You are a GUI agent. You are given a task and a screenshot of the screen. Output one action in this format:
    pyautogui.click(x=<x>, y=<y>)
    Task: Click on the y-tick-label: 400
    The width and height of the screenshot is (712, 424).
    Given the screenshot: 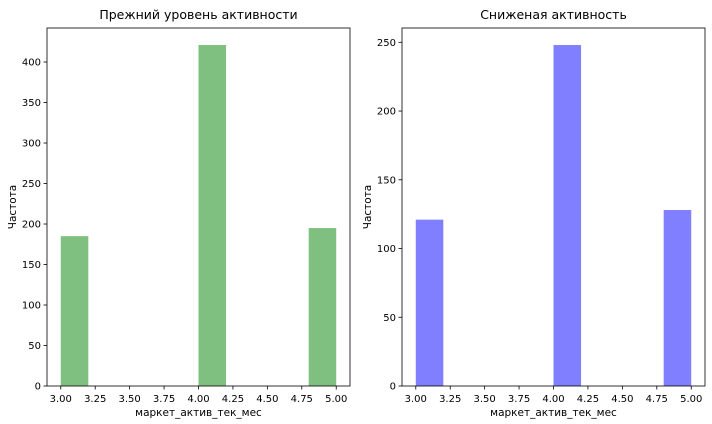 What is the action you would take?
    pyautogui.click(x=31, y=63)
    